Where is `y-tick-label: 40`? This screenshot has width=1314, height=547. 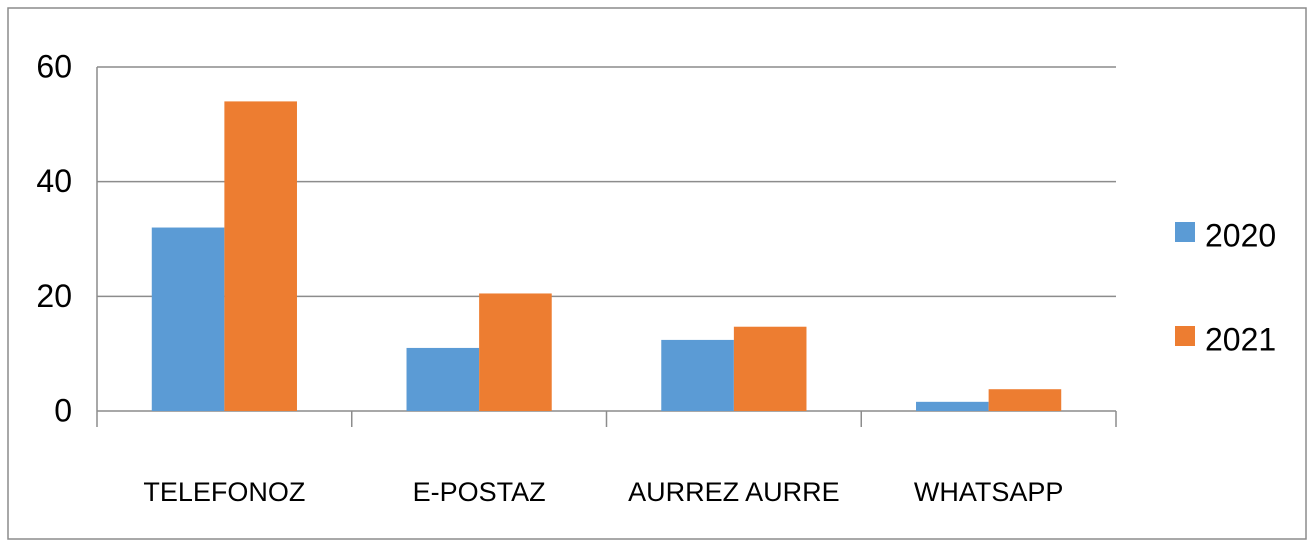
y-tick-label: 40 is located at coordinates (54, 181).